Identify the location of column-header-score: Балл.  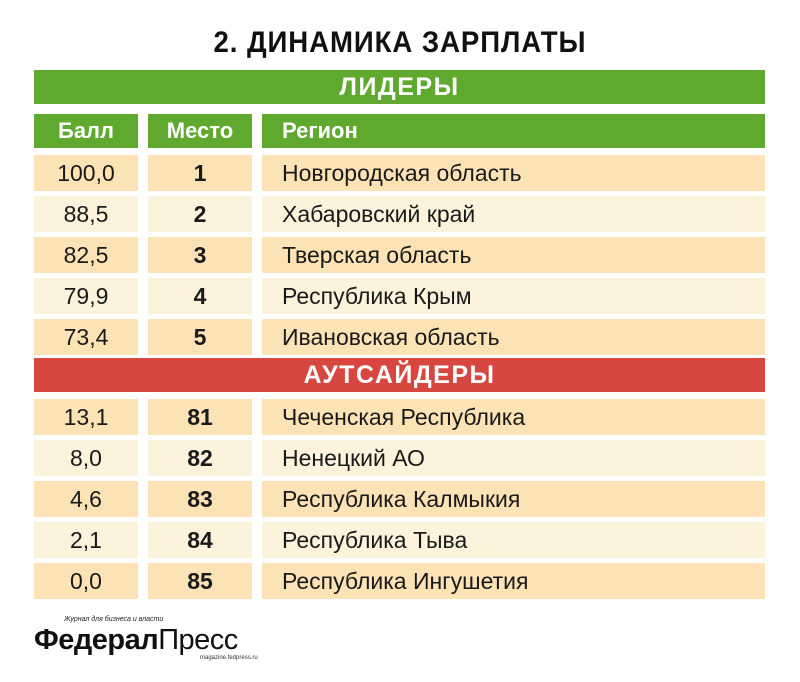
(86, 131).